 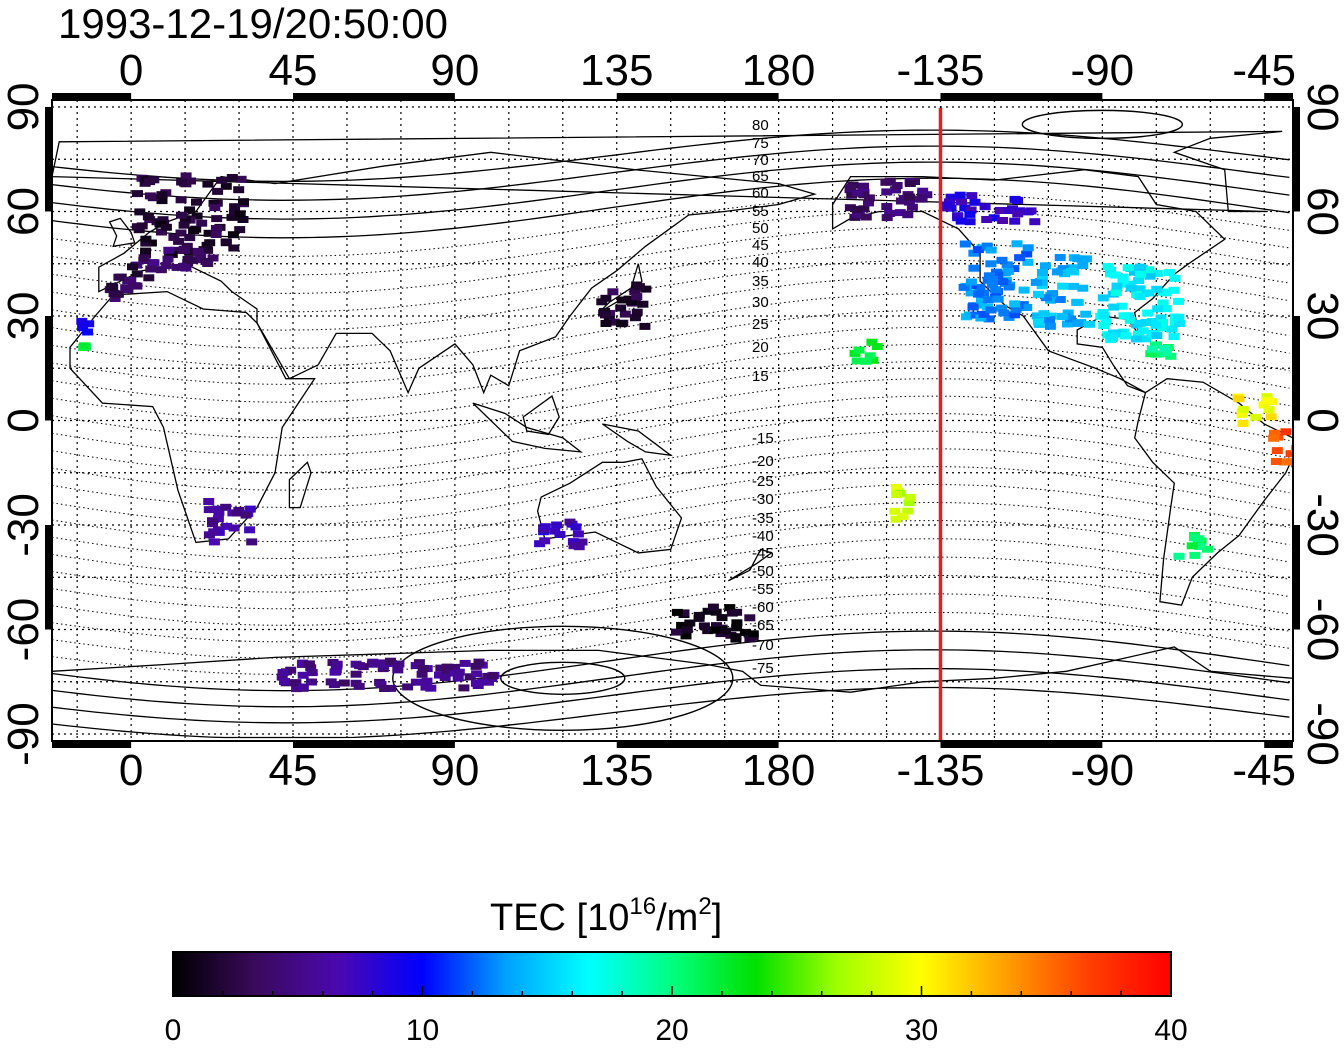 What do you see at coordinates (300, 485) in the screenshot?
I see `coastline-madagascar` at bounding box center [300, 485].